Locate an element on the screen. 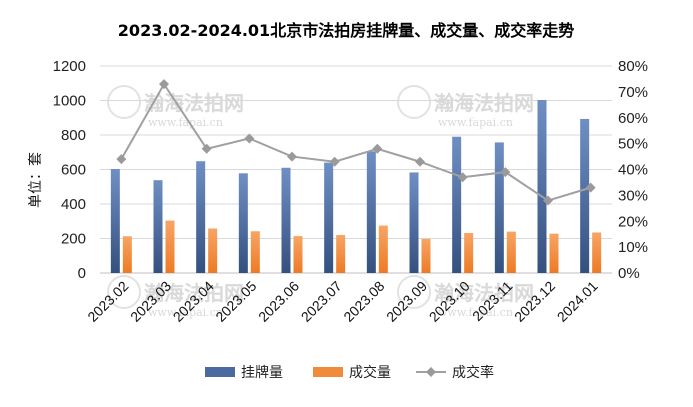 The width and height of the screenshot is (693, 407). x-tick-label: 2023.09 is located at coordinates (406, 301).